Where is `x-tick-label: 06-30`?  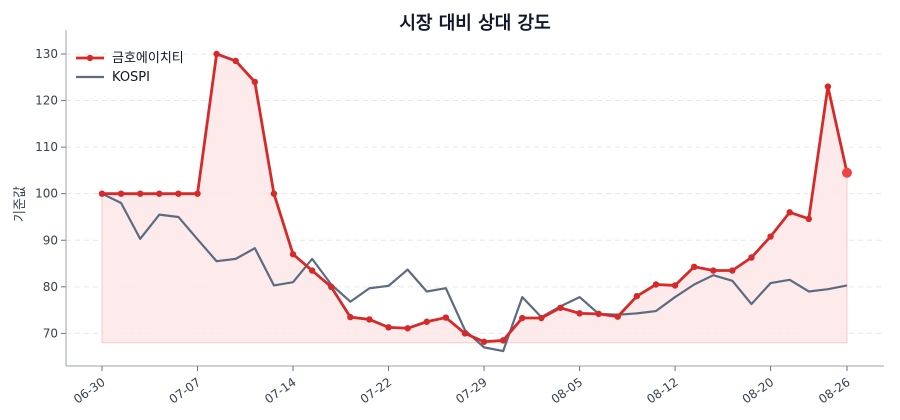 x-tick-label: 06-30 is located at coordinates (89, 390).